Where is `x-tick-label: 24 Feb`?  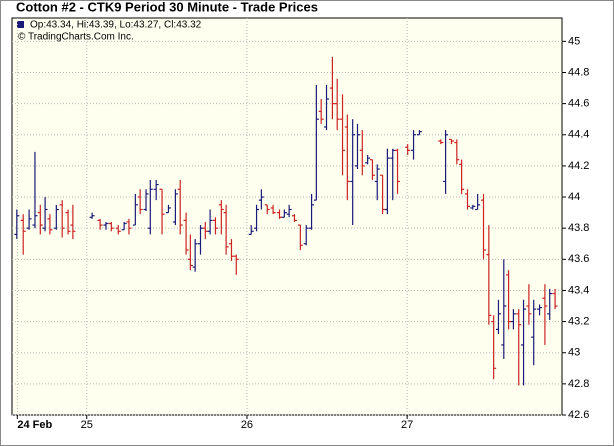
x-tick-label: 24 Feb is located at coordinates (34, 425).